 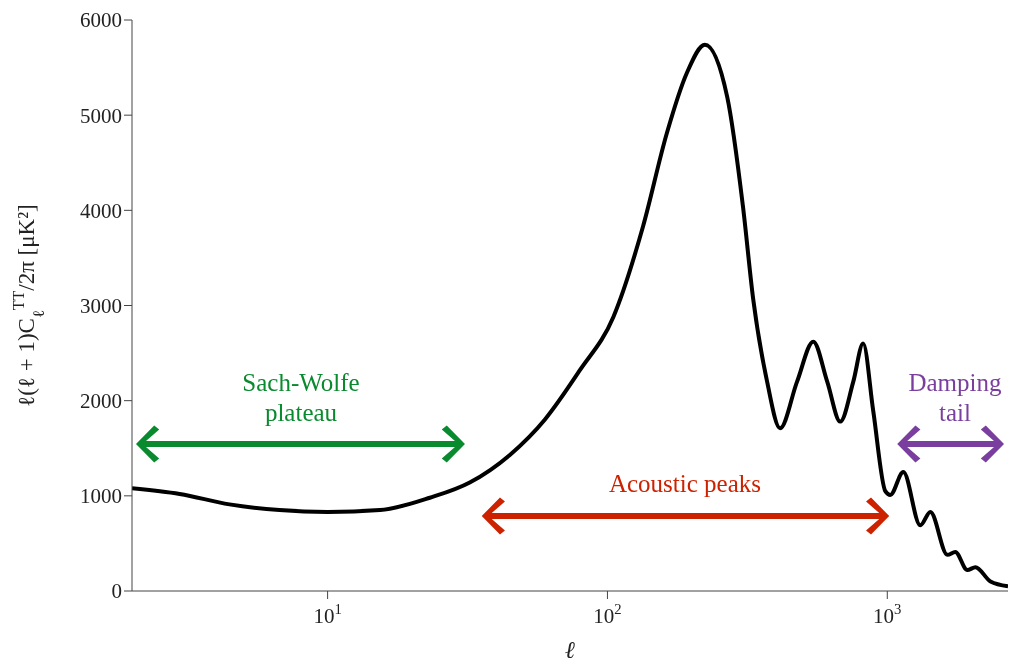 I want to click on annotation: Damping tail, so click(x=955, y=397).